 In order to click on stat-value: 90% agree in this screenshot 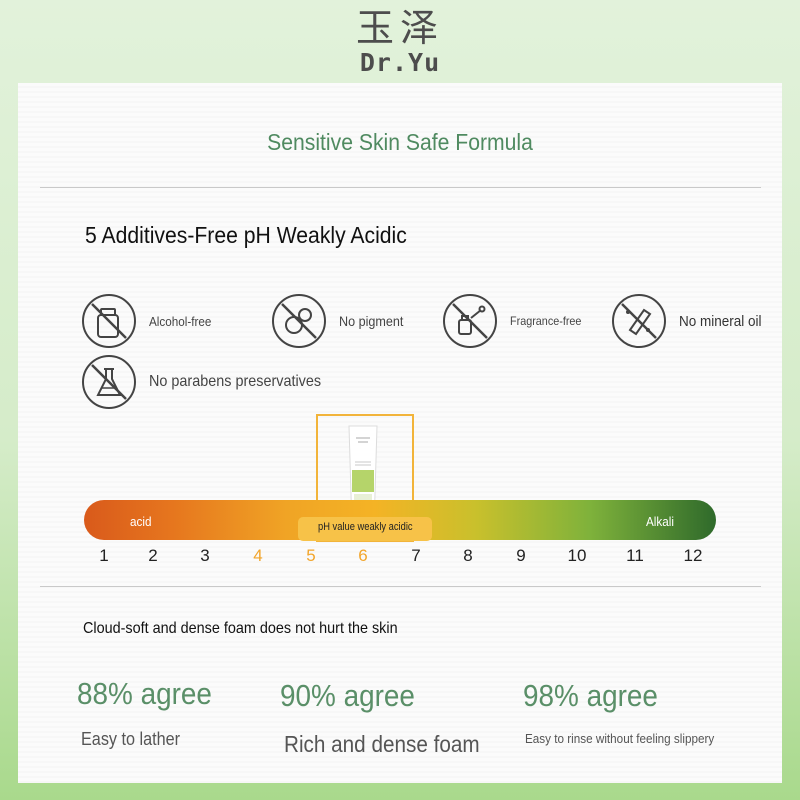, I will do `click(347, 695)`.